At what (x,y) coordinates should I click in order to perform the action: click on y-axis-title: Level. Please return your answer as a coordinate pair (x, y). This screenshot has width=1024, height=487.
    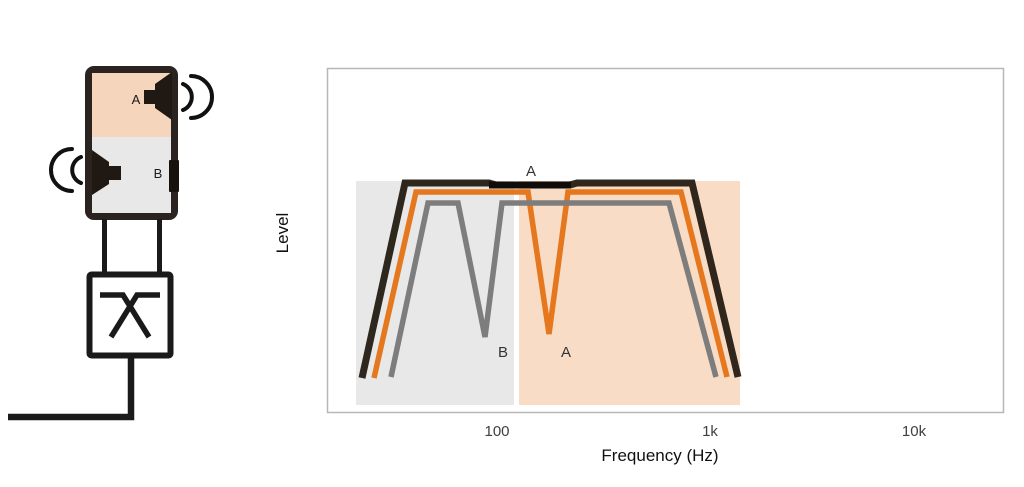
    Looking at the image, I should click on (282, 233).